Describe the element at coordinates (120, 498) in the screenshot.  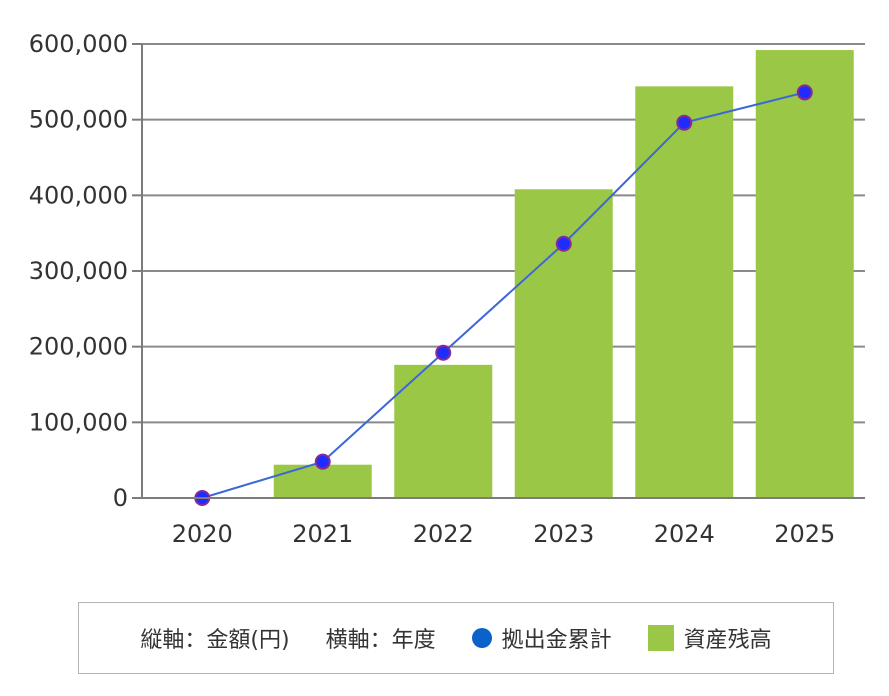
I see `y-tick-label: 0` at that location.